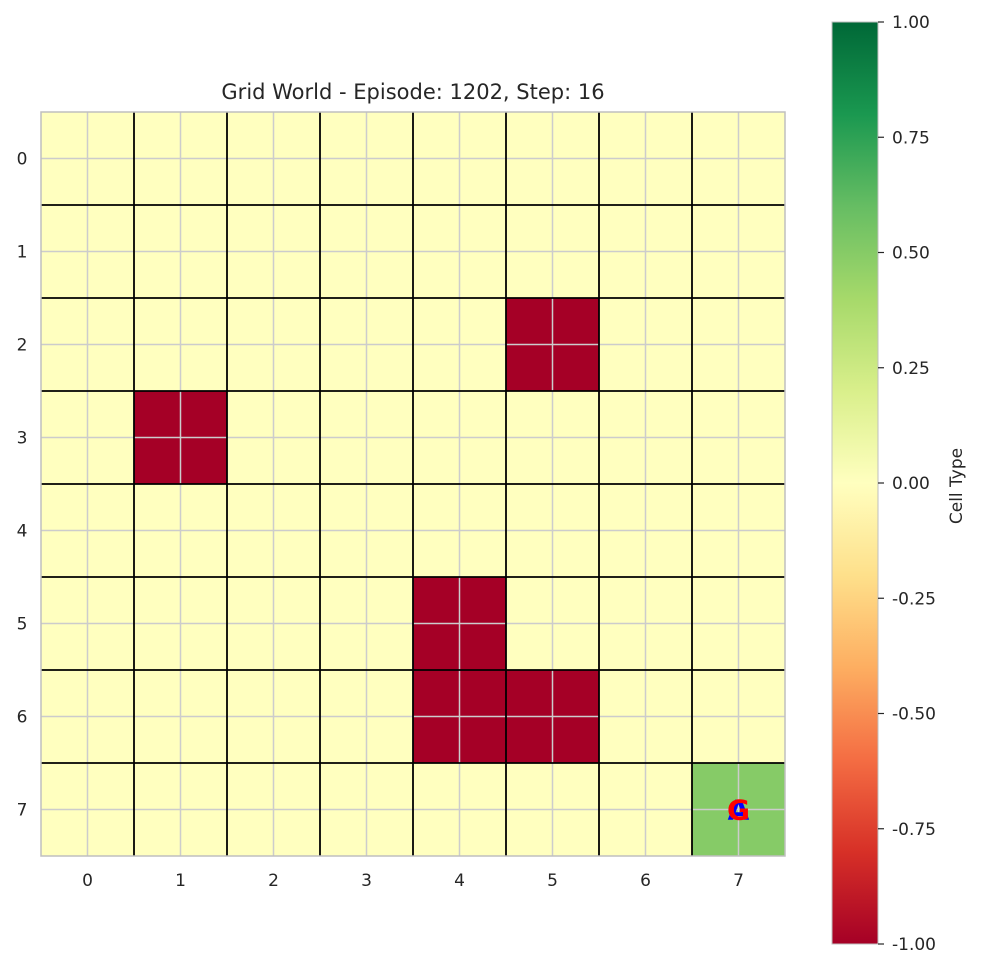 Image resolution: width=982 pixels, height=973 pixels. Describe the element at coordinates (914, 945) in the screenshot. I see `colorbar-tick-label: -1.00` at that location.